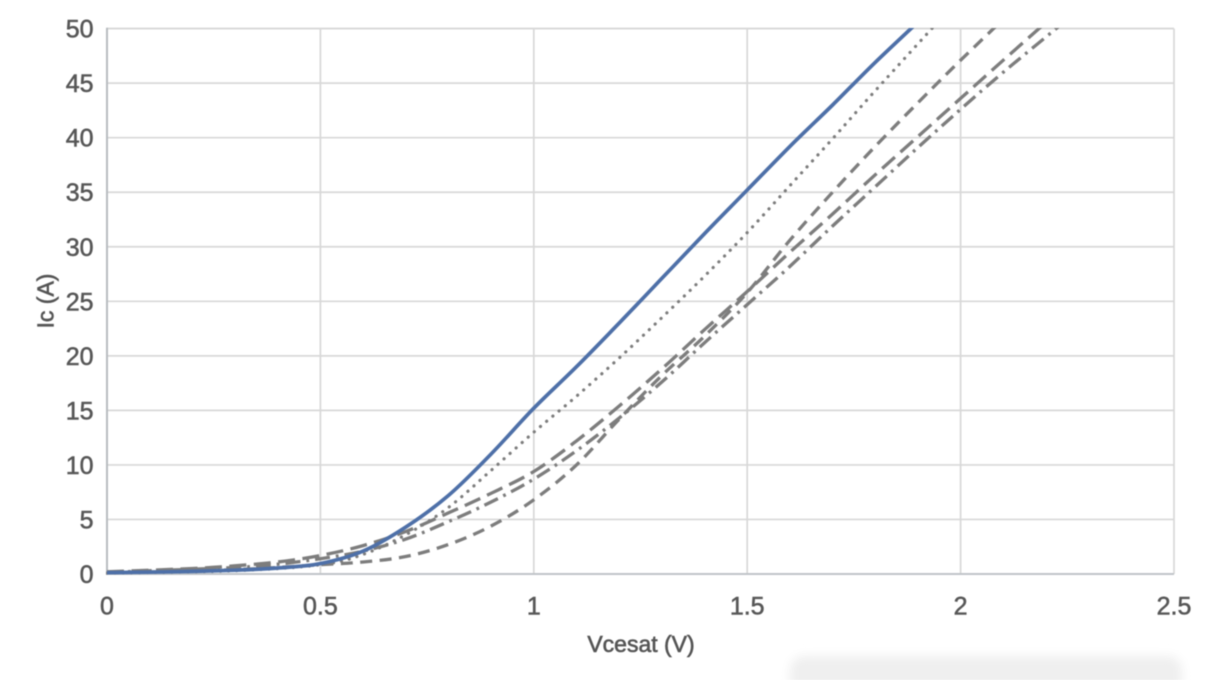  I want to click on svg-text: 25, so click(80, 302).